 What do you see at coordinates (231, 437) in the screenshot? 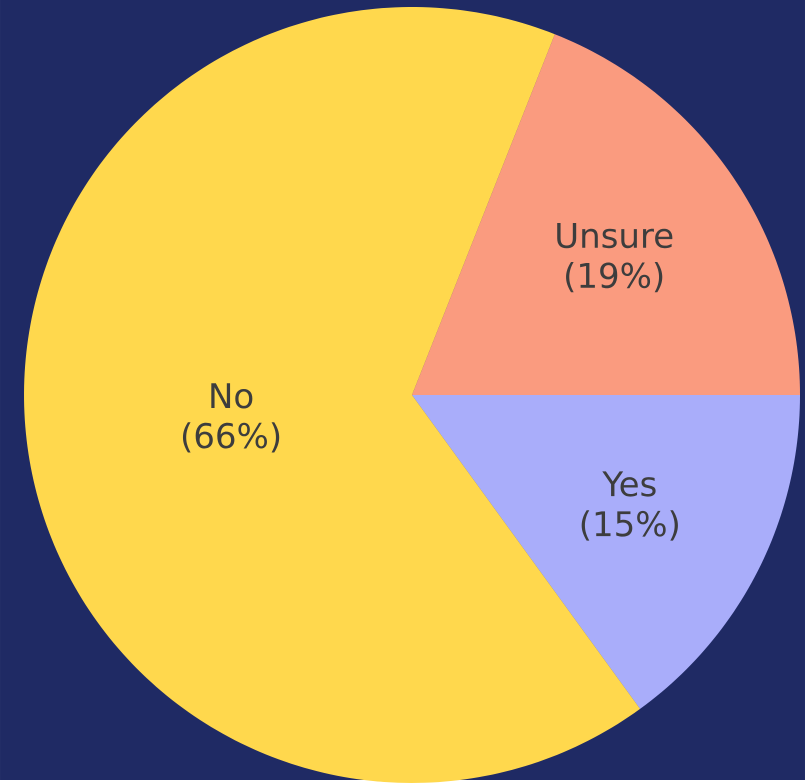
I see `data-label: (66%)` at bounding box center [231, 437].